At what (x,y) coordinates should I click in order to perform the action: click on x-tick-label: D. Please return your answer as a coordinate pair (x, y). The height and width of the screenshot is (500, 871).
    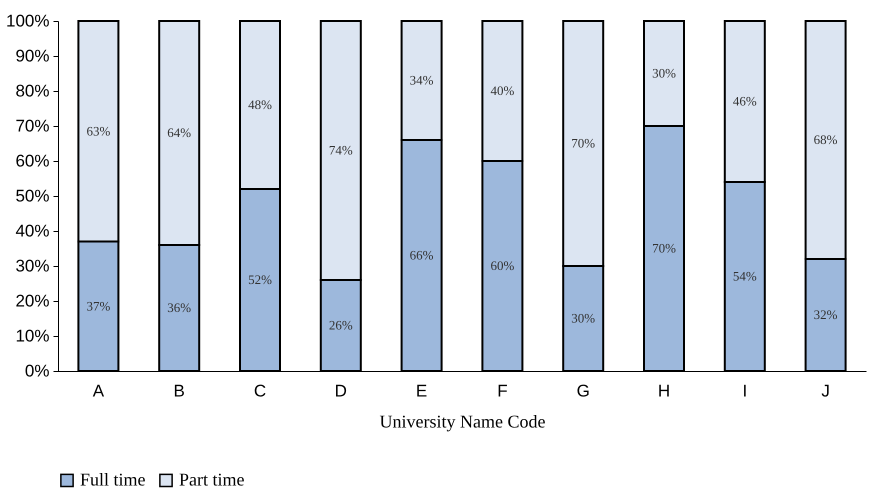
    Looking at the image, I should click on (340, 391).